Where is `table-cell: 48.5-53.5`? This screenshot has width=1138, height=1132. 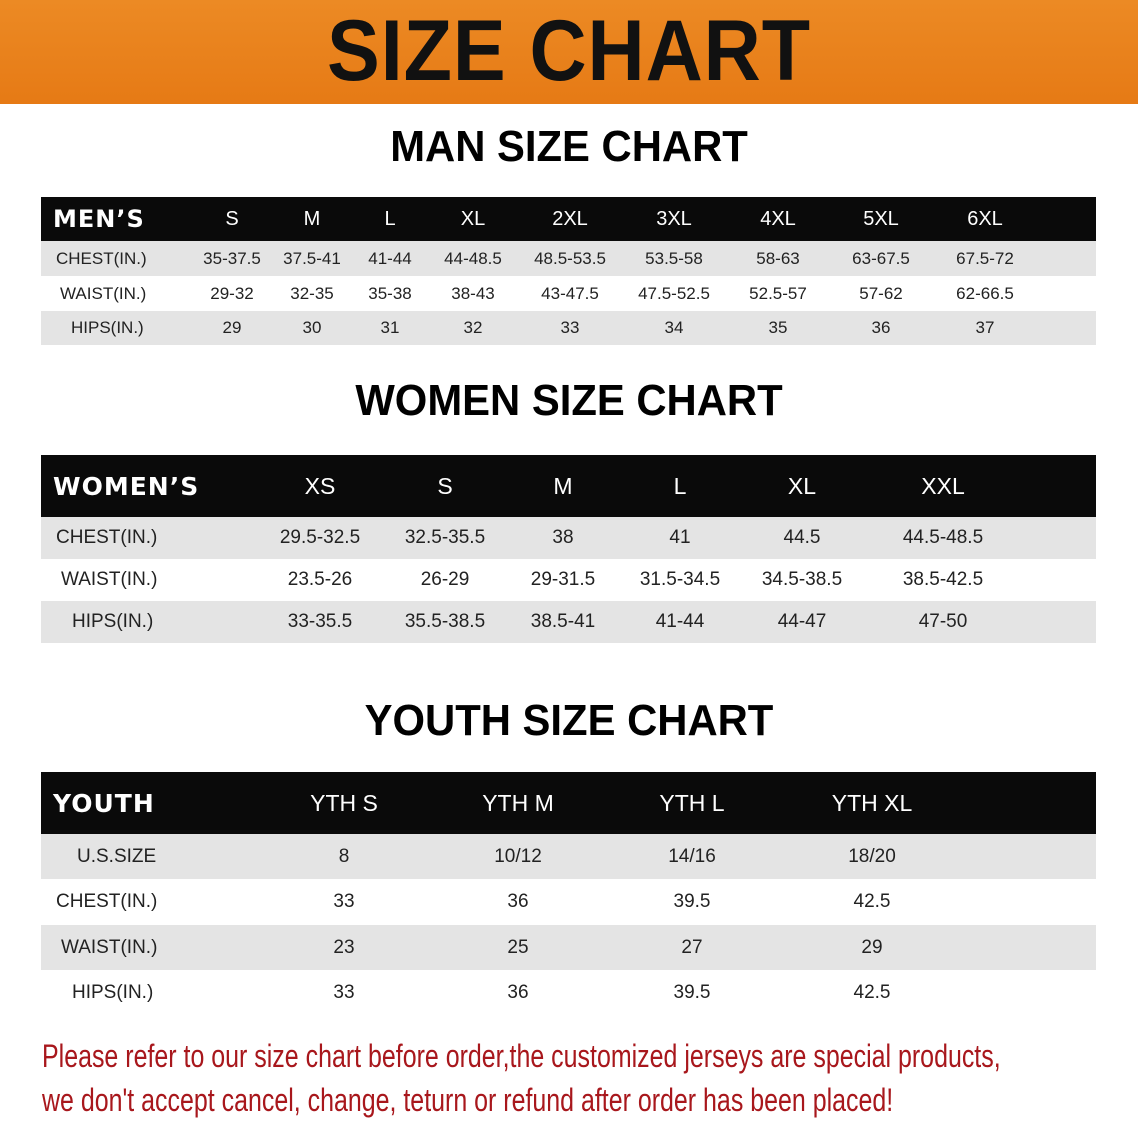 table-cell: 48.5-53.5 is located at coordinates (570, 258).